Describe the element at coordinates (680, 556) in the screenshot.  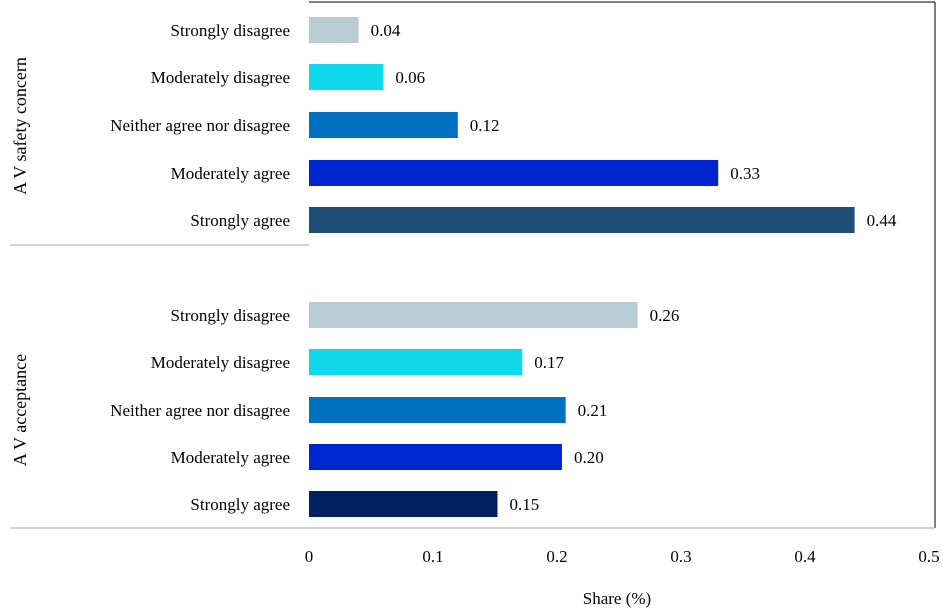
I see `x-tick-label: 0.3` at that location.